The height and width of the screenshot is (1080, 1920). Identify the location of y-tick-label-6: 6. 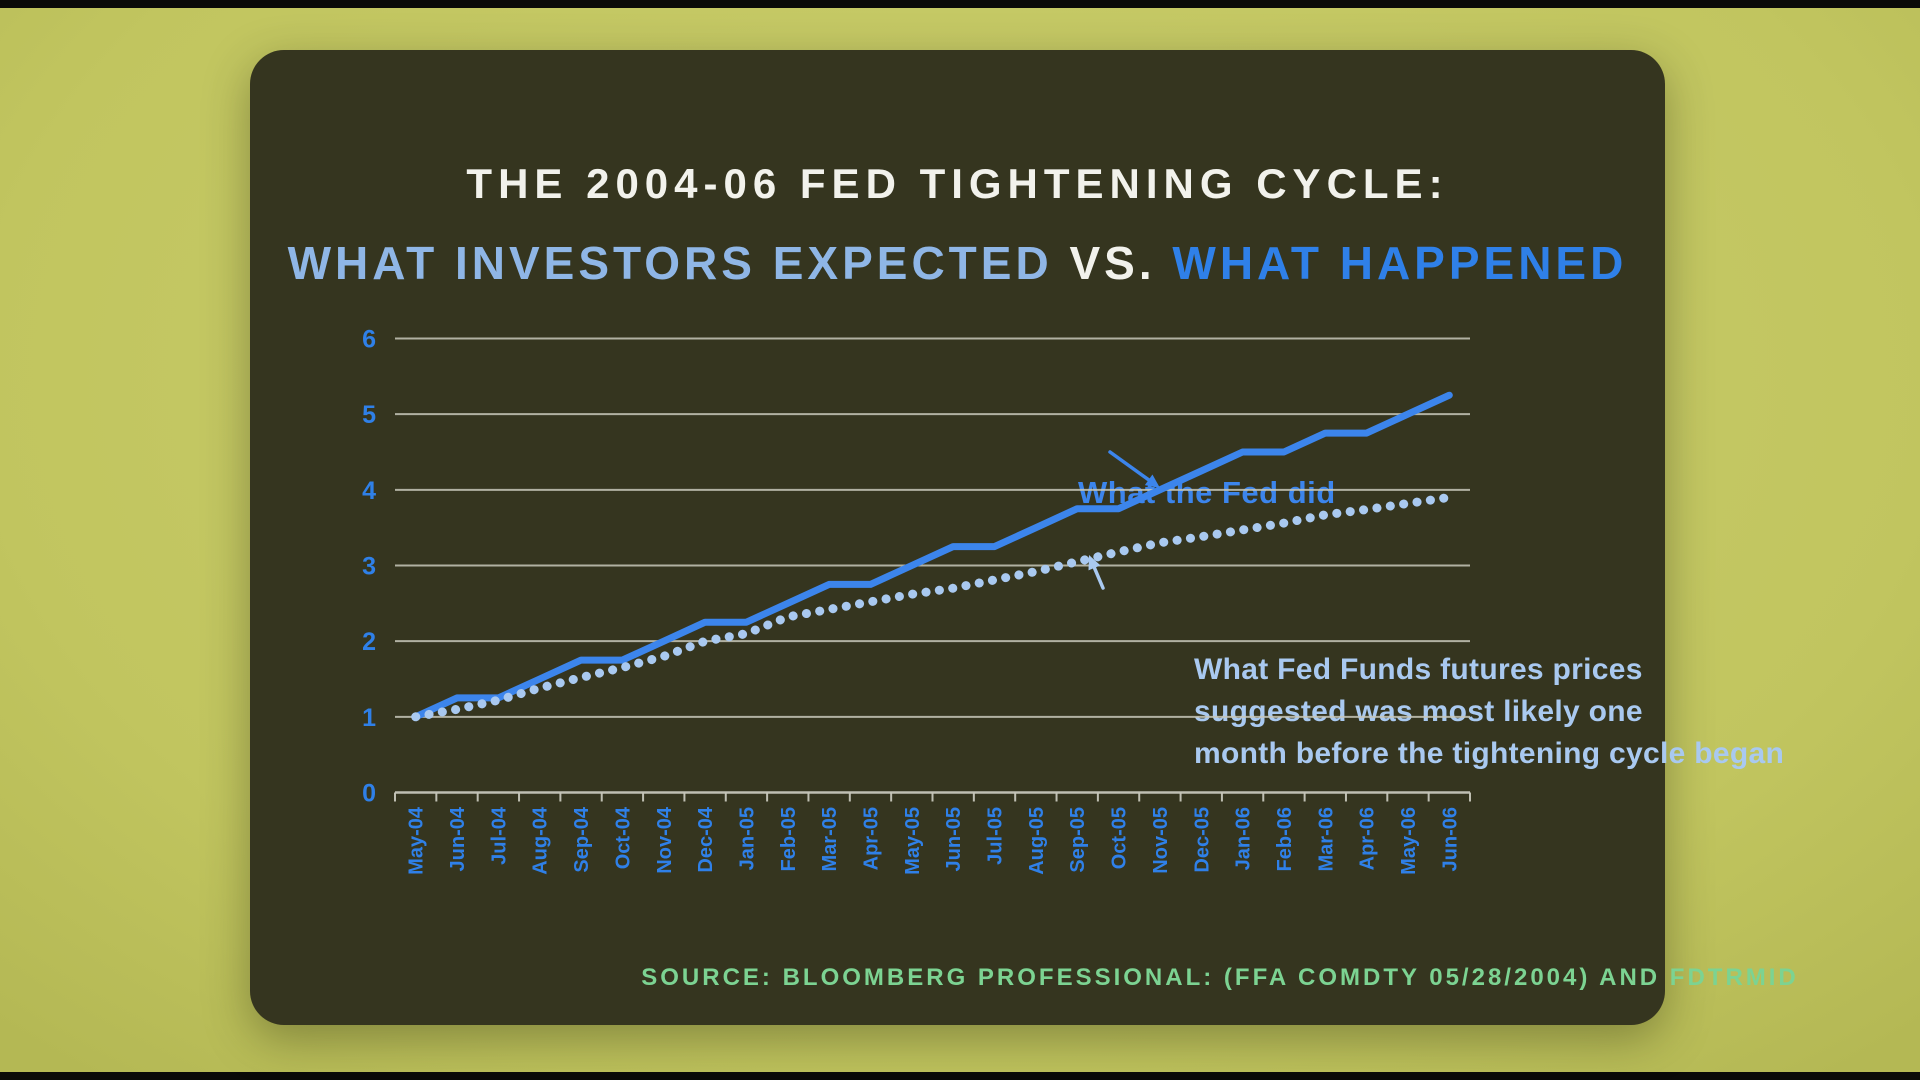
(369, 339).